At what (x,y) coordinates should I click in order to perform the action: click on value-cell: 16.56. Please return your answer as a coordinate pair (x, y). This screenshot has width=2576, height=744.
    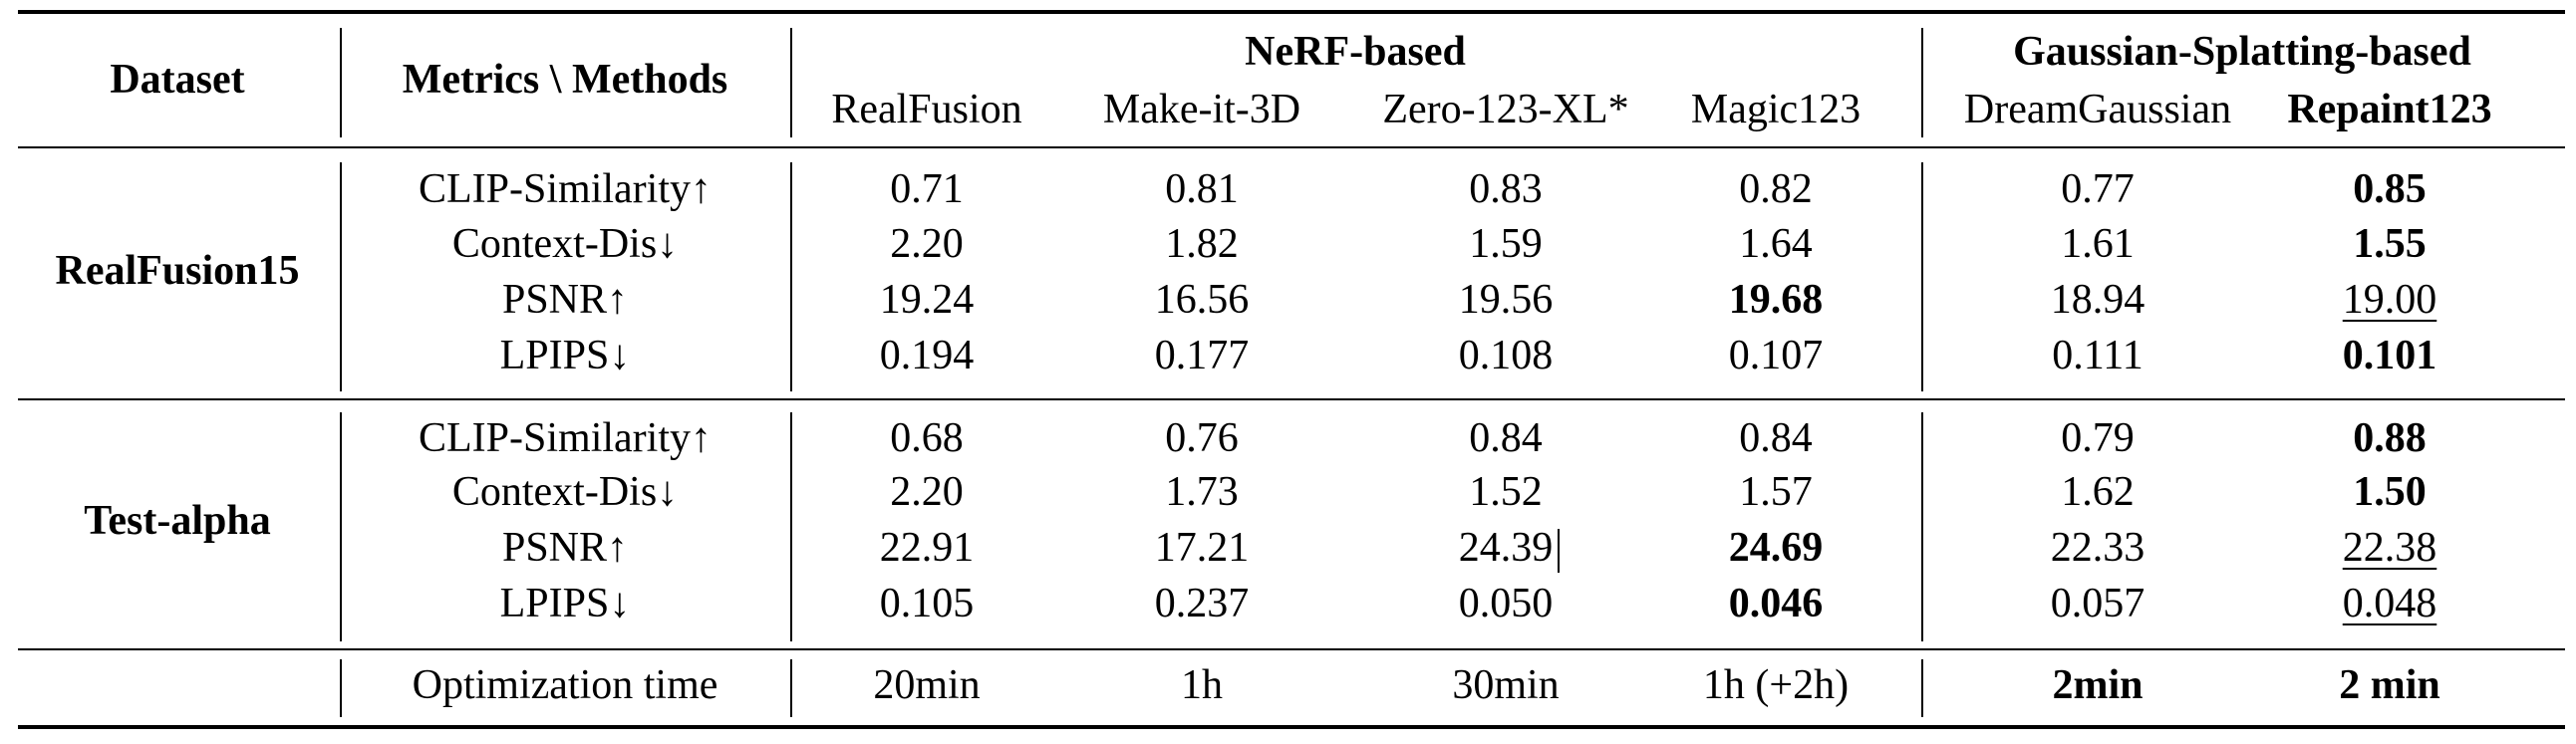
    Looking at the image, I should click on (1202, 300).